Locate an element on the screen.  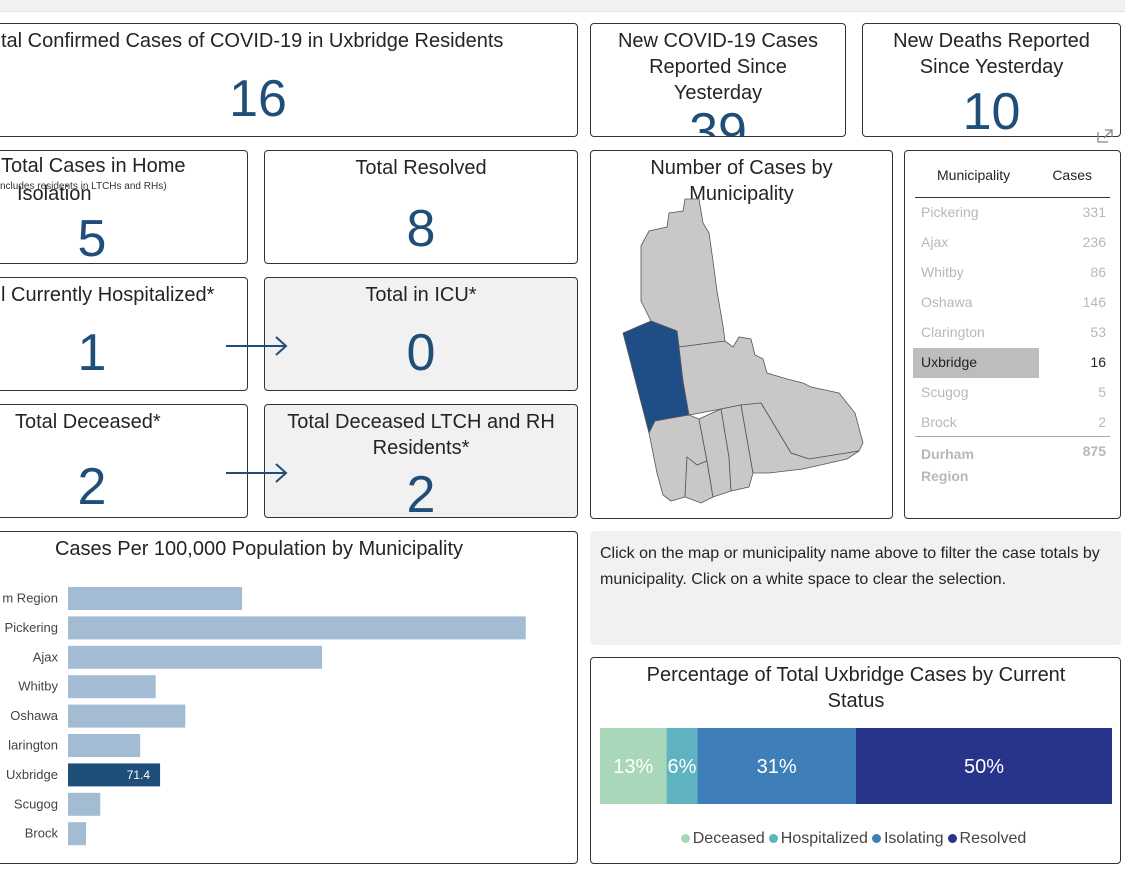
legend-item-deceased: Deceased is located at coordinates (722, 838).